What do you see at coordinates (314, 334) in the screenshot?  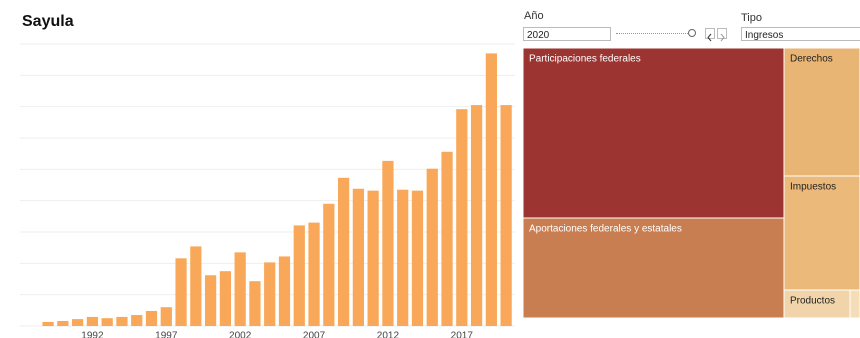 I see `x-tick-label: 2007` at bounding box center [314, 334].